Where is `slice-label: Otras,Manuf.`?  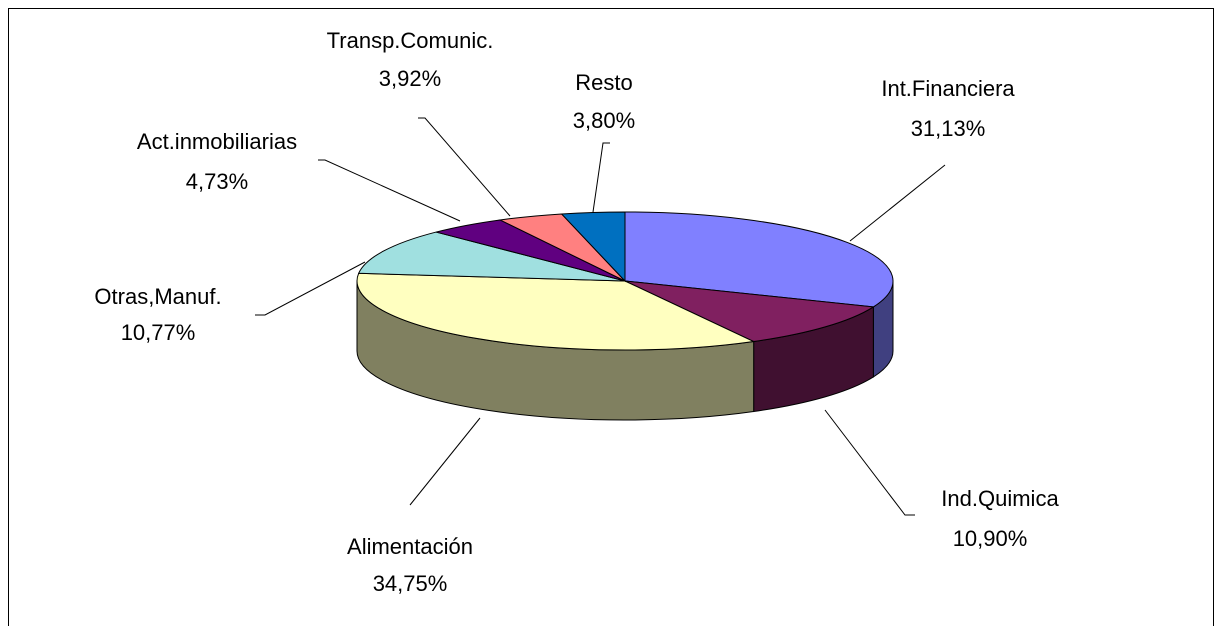 slice-label: Otras,Manuf. is located at coordinates (157, 296).